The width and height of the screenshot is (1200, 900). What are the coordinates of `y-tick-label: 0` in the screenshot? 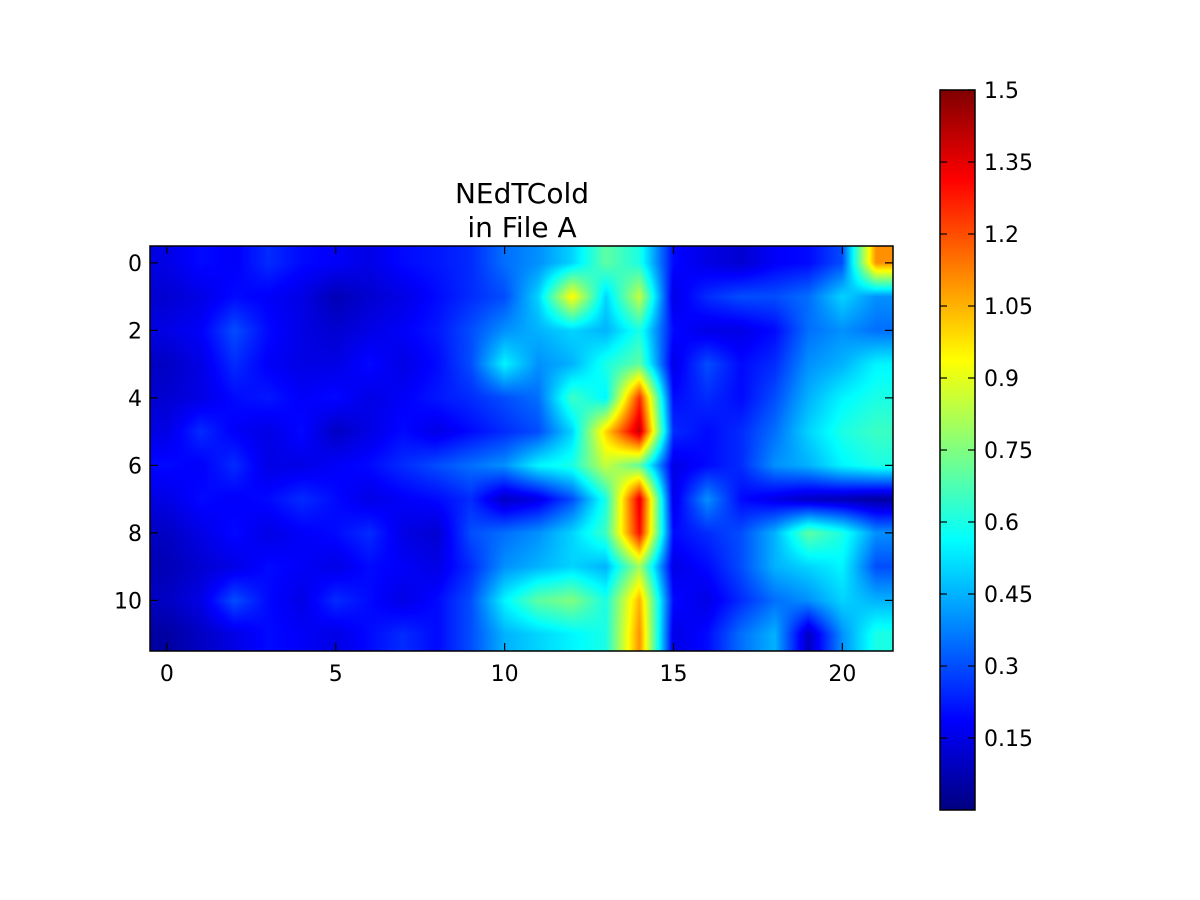 It's located at (135, 264).